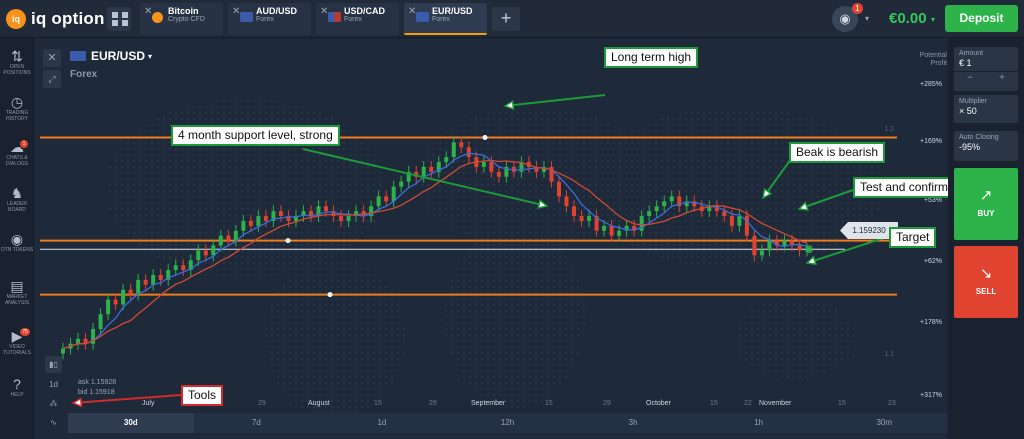 The image size is (1024, 439). What do you see at coordinates (382, 422) in the screenshot?
I see `timeframe-1d: 1d` at bounding box center [382, 422].